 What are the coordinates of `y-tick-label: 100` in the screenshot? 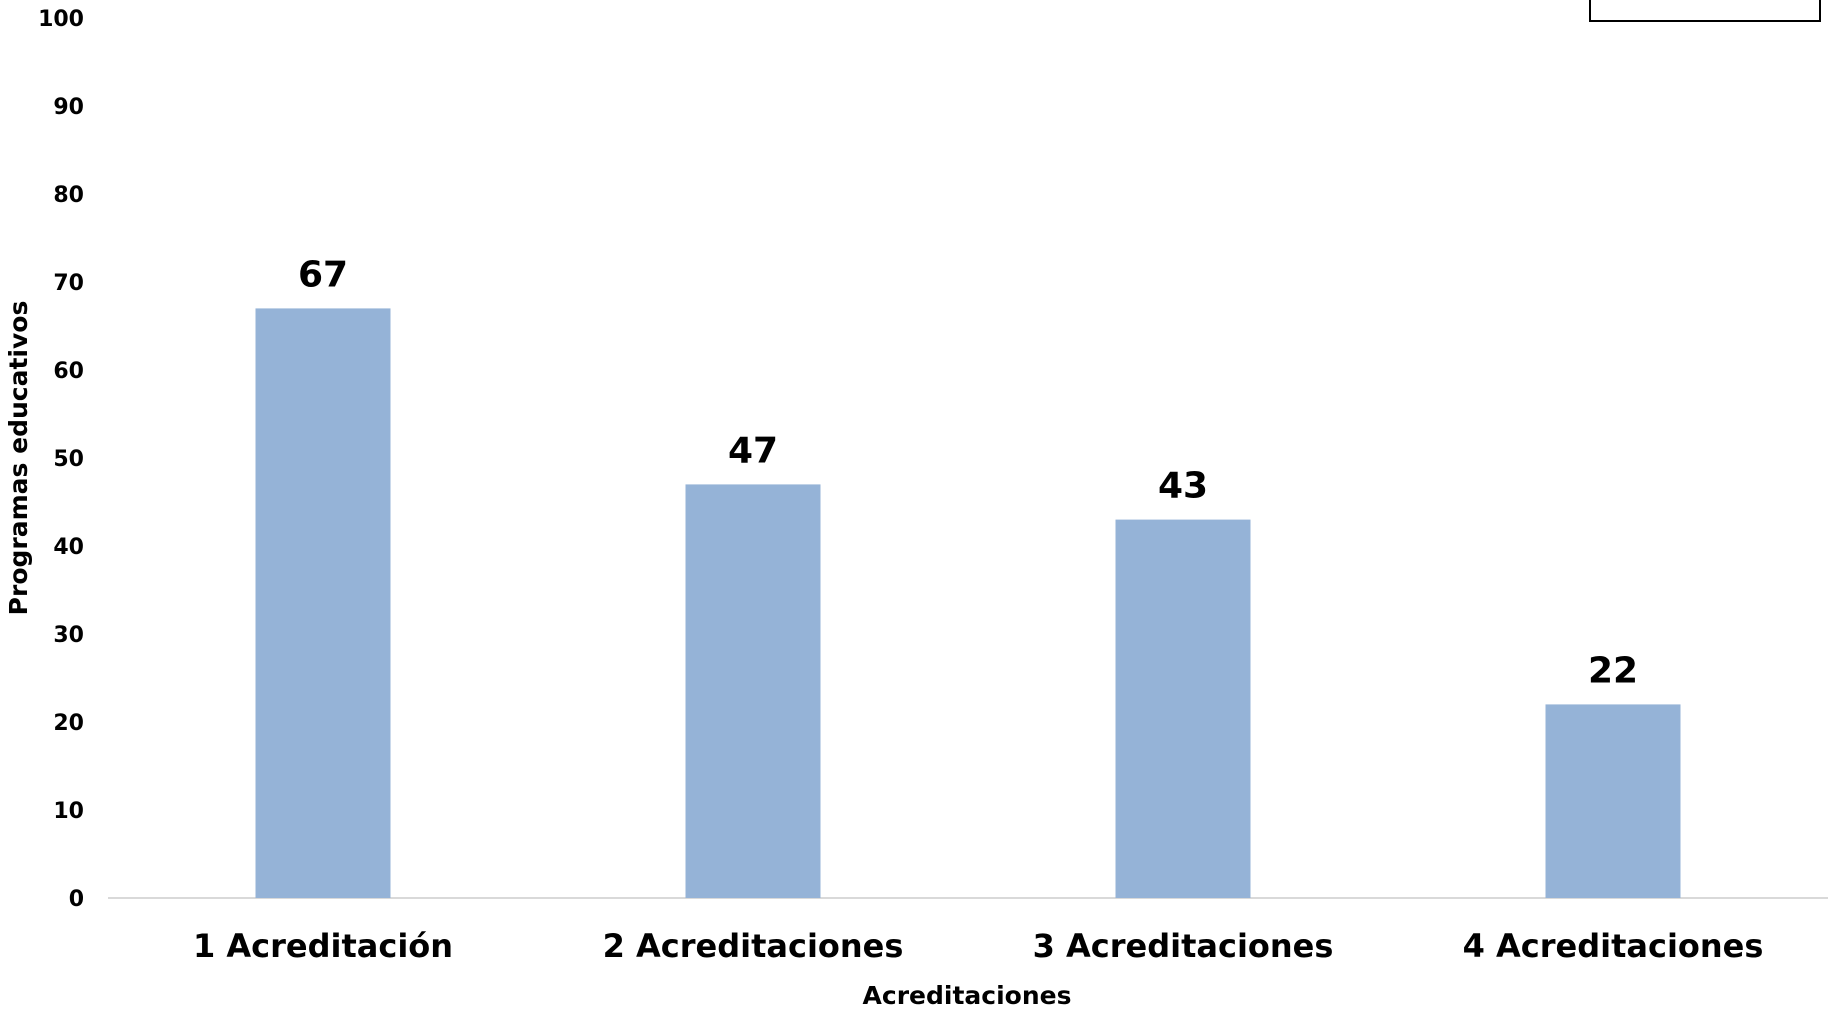 It's located at (61, 19).